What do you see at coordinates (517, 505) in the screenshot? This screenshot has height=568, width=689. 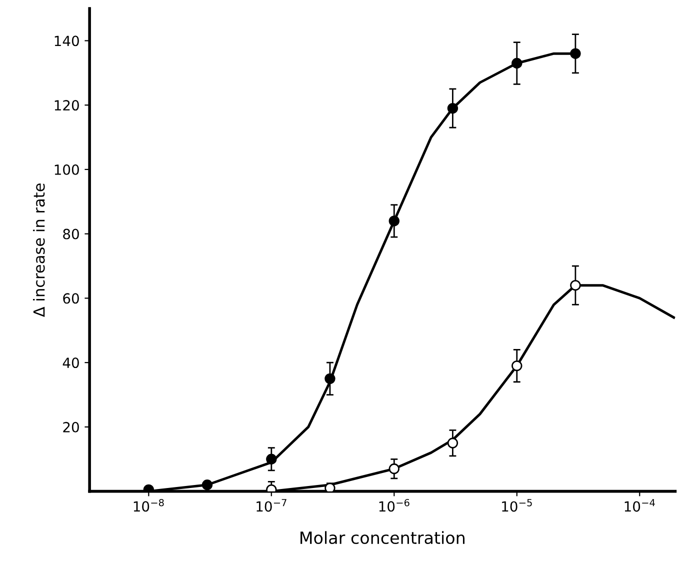 I see `x-tick-label: 10$^{−5}$` at bounding box center [517, 505].